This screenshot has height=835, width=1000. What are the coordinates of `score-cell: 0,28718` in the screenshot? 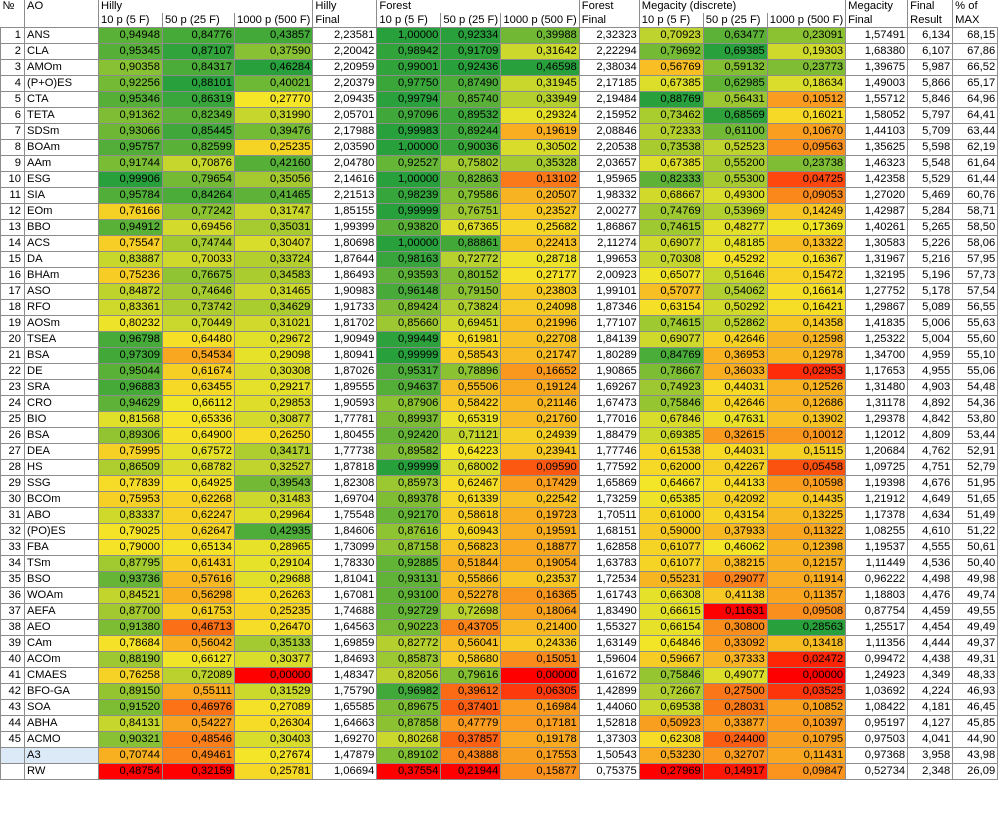 It's located at (540, 259).